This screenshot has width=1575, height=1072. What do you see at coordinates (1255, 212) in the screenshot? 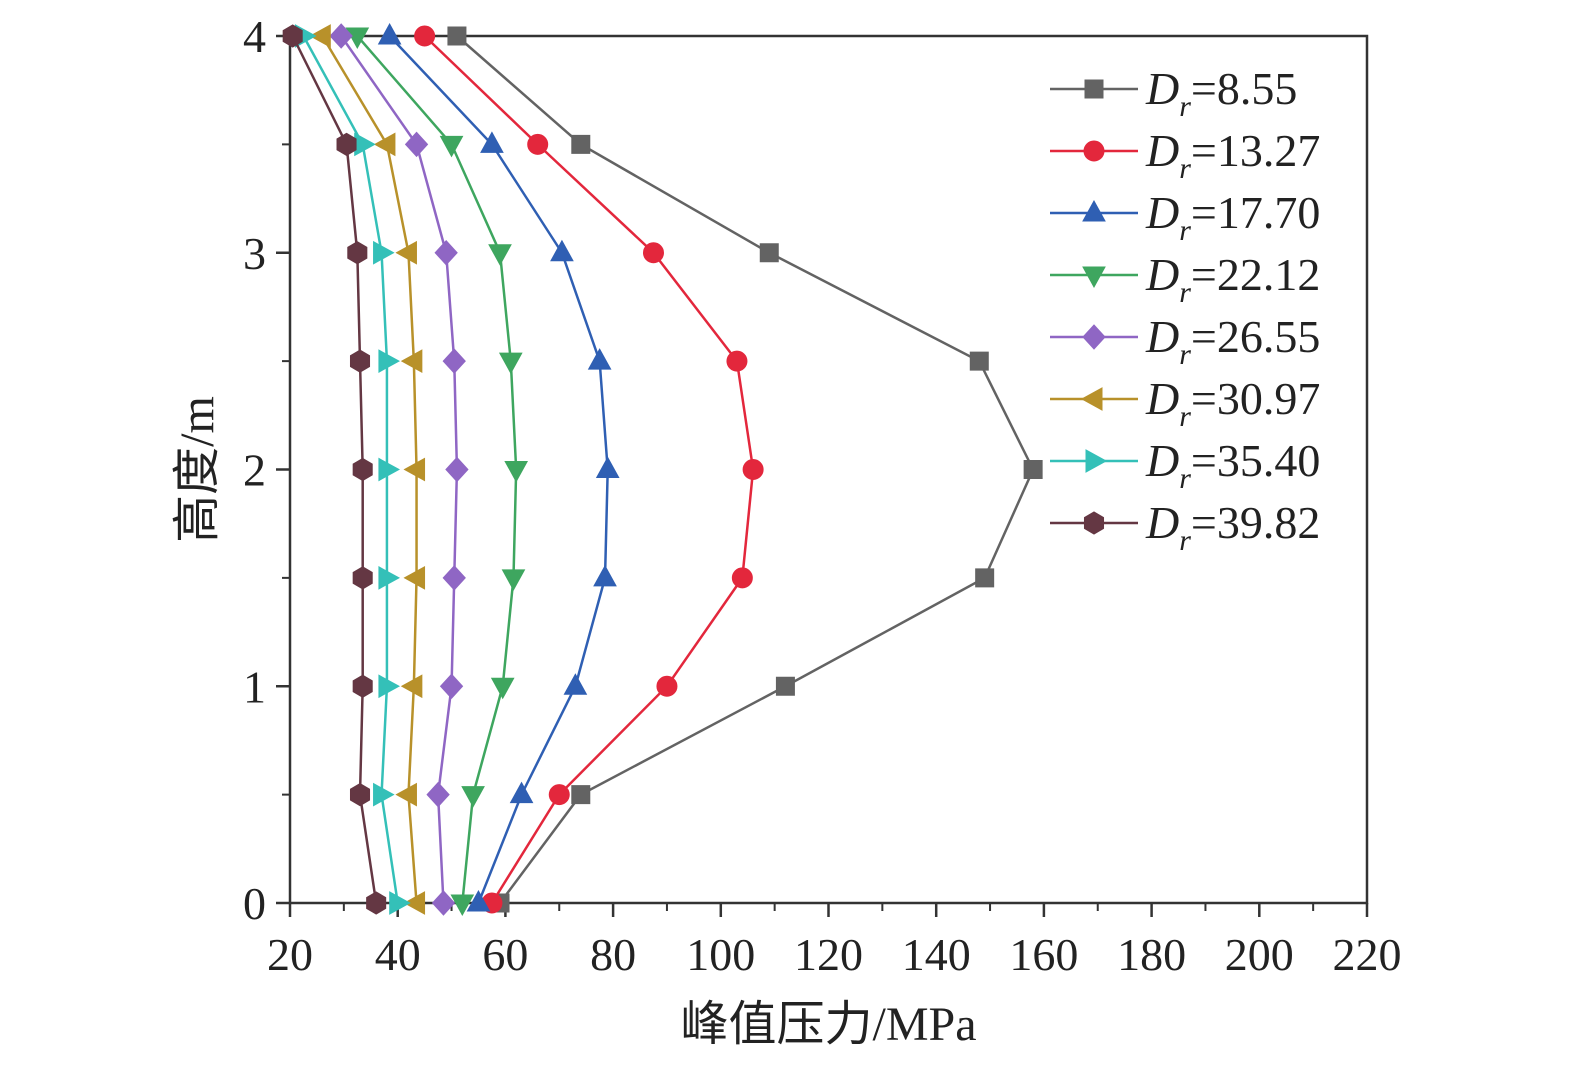
I see `legend-value: =17.70` at bounding box center [1255, 212].